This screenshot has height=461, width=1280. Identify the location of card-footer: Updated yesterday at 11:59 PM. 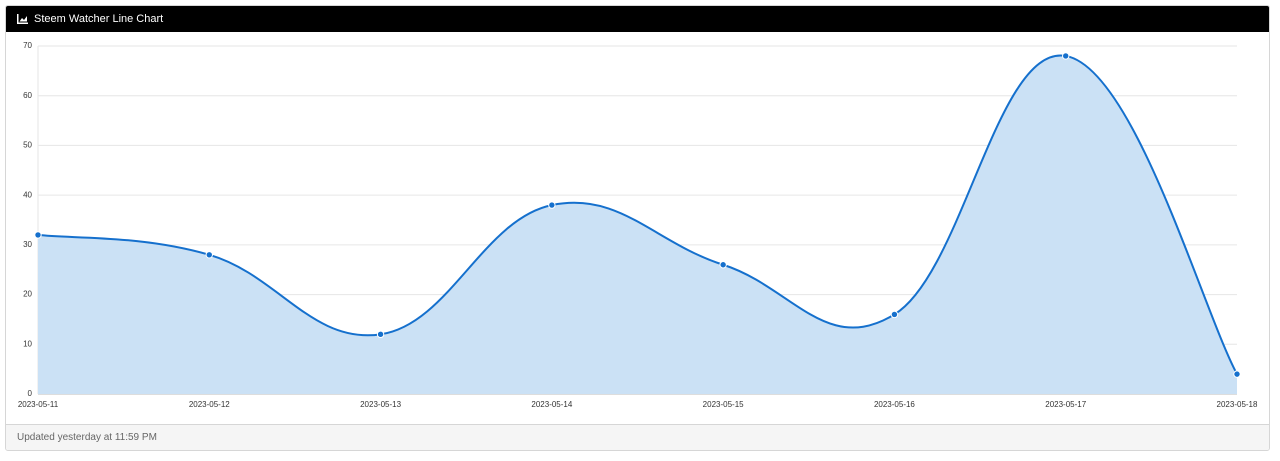
(637, 437).